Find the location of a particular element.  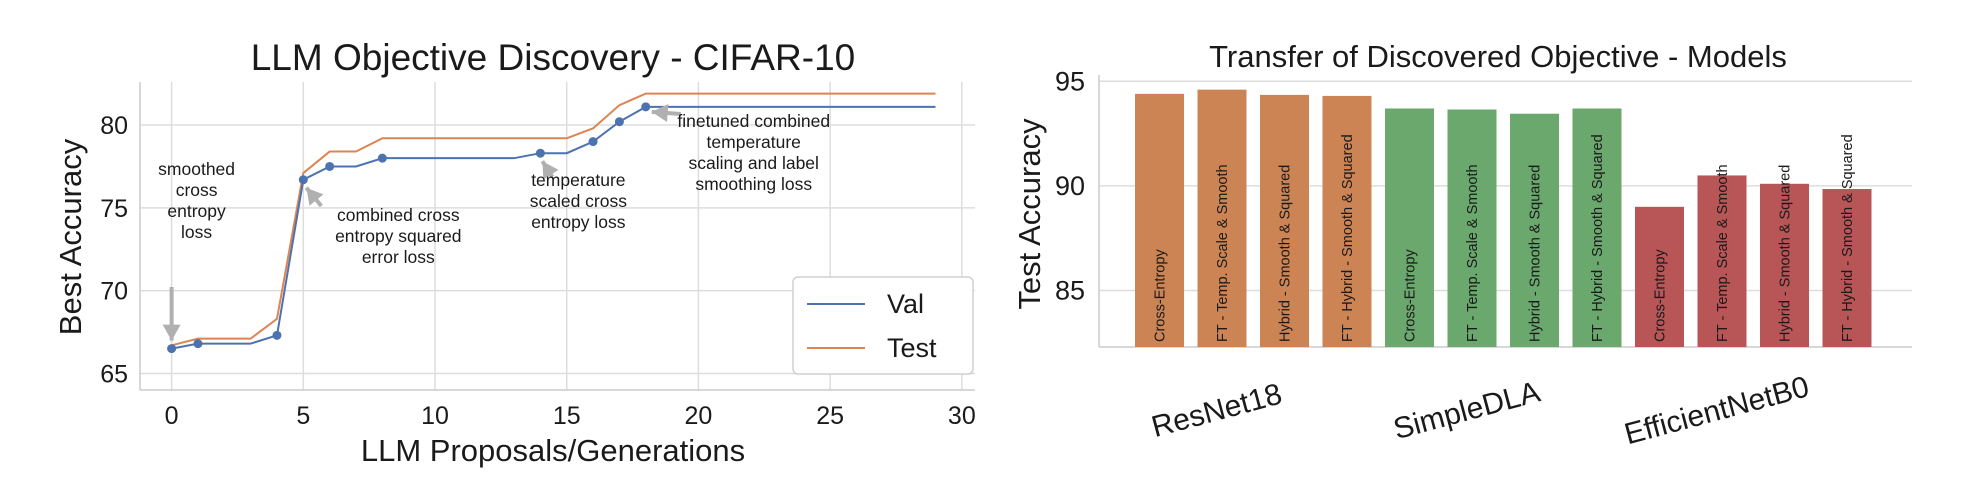

annotation-text: entropy is located at coordinates (196, 211).